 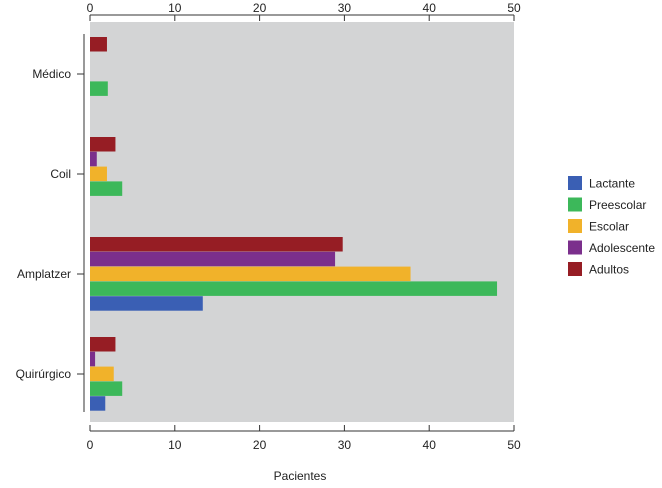 What do you see at coordinates (260, 445) in the screenshot?
I see `x-tick-label-bottom: 20` at bounding box center [260, 445].